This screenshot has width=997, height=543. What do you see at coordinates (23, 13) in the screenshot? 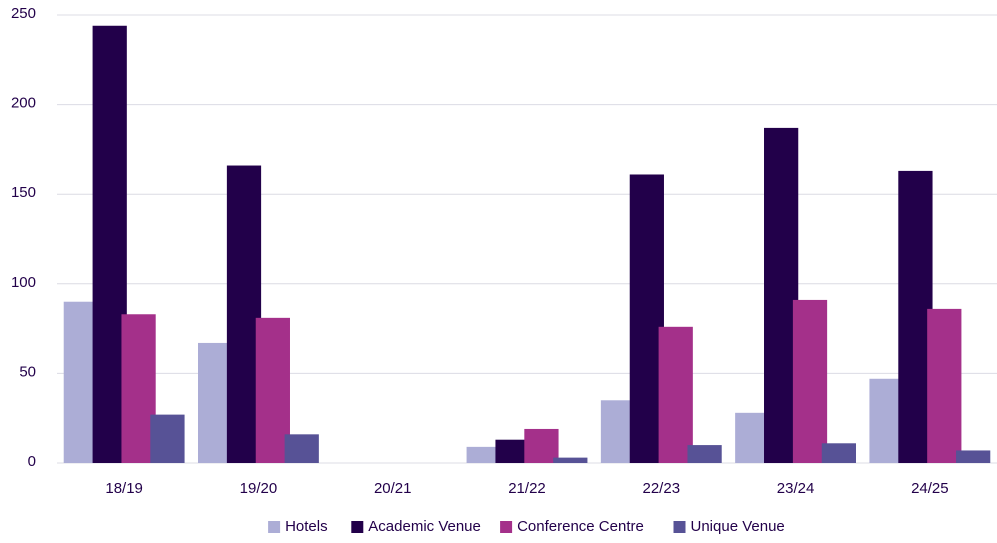
I see `y-tick-label: 250` at bounding box center [23, 13].